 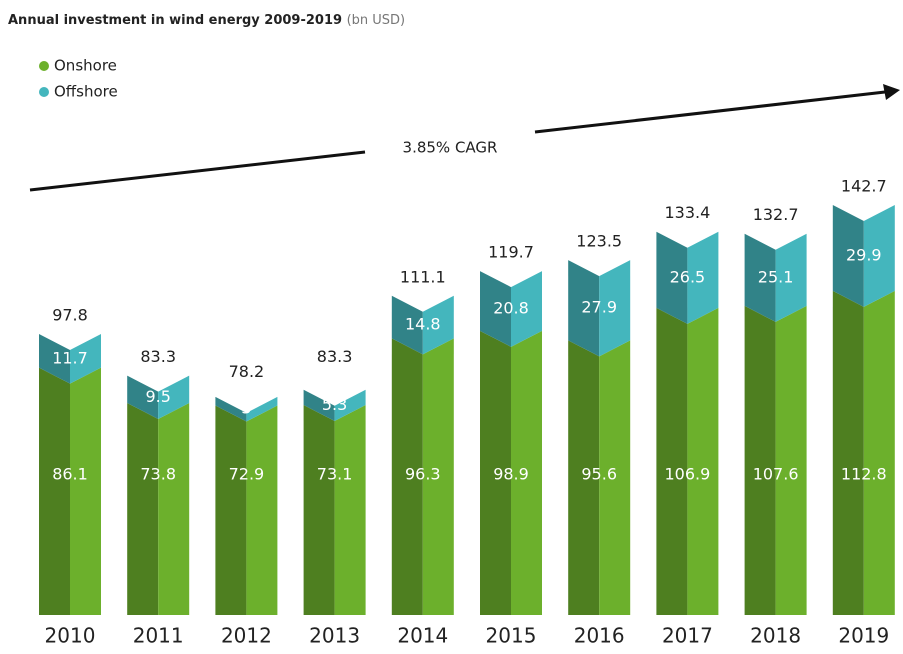 I want to click on total-label: 142.7, so click(x=864, y=186).